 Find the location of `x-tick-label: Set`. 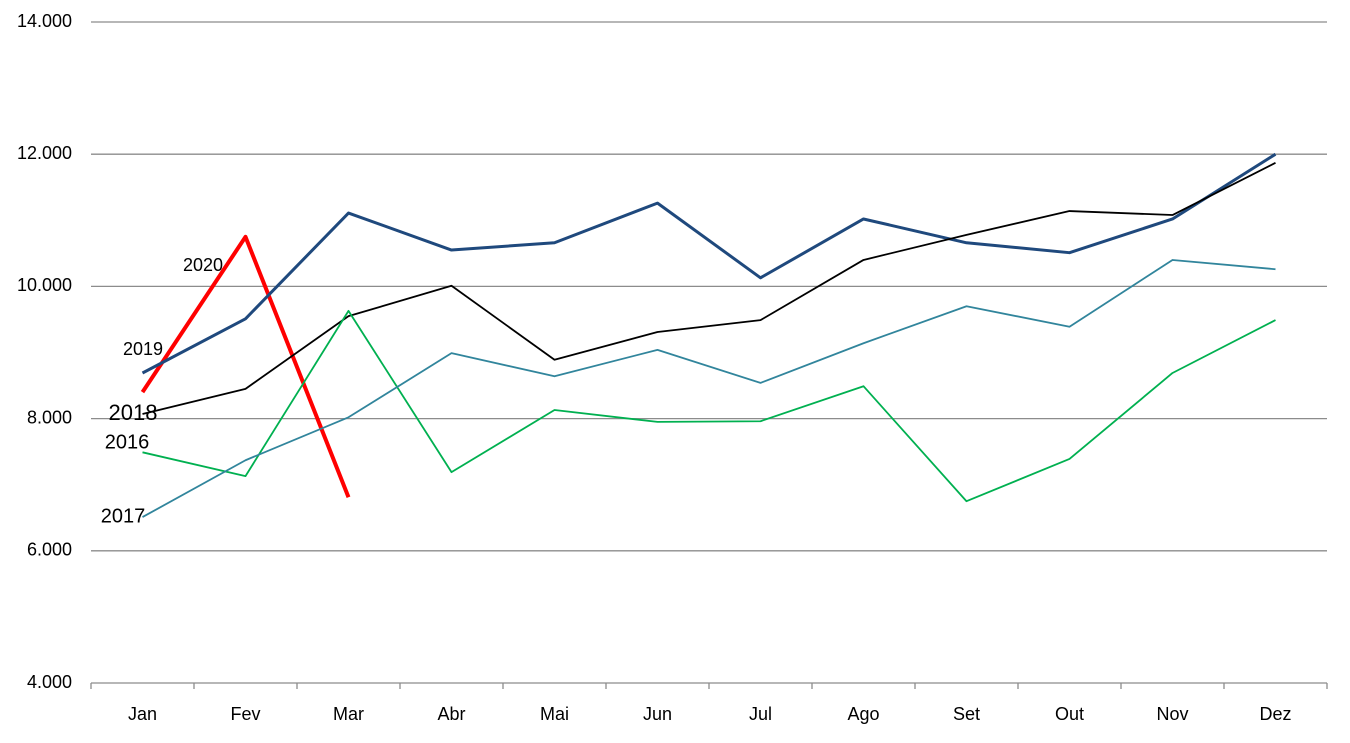

x-tick-label: Set is located at coordinates (966, 714).